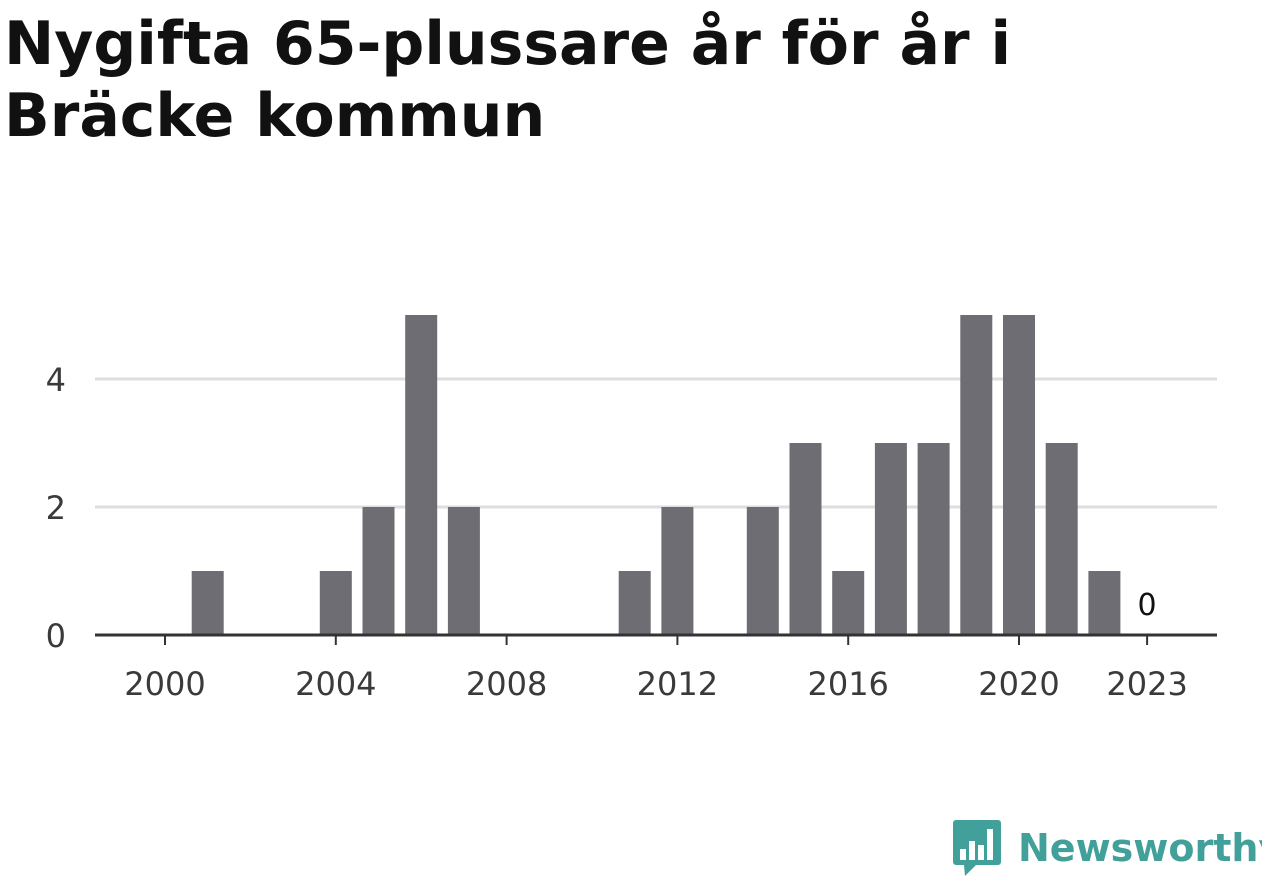 This screenshot has height=879, width=1262. Describe the element at coordinates (378, 571) in the screenshot. I see `bar-2005` at that location.